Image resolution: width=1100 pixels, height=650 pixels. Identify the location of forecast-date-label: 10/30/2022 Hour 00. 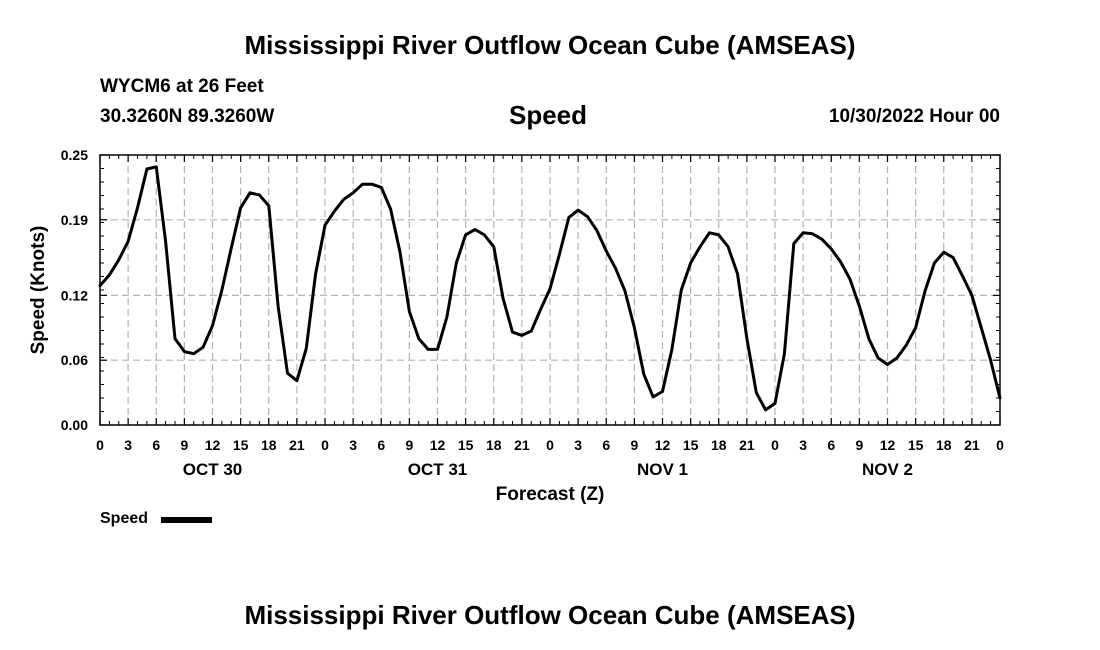
(914, 116).